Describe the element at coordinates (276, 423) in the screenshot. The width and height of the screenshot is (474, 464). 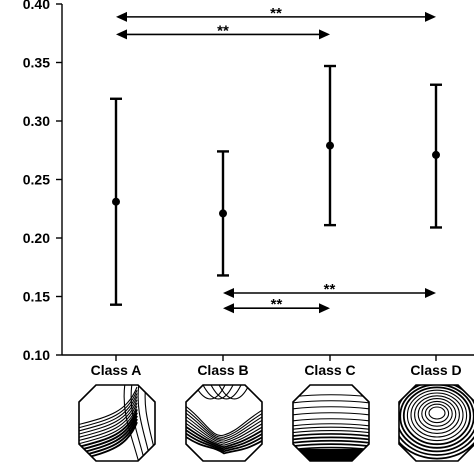
I see `category-icons` at that location.